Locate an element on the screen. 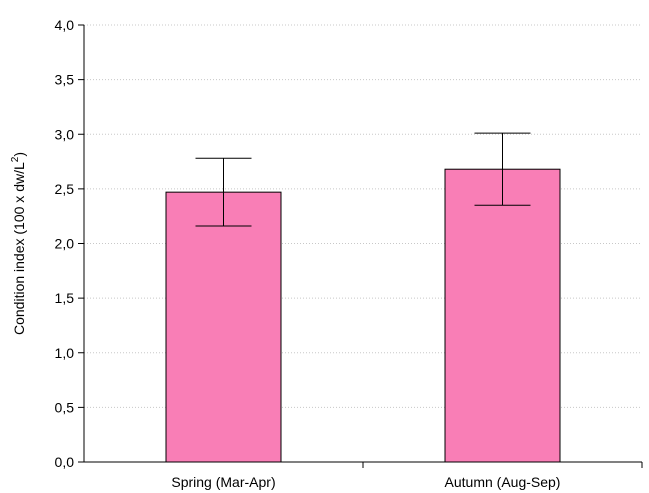 The height and width of the screenshot is (493, 649). y-axis-label-main: Condition index (100 x dw/L is located at coordinates (19, 248).